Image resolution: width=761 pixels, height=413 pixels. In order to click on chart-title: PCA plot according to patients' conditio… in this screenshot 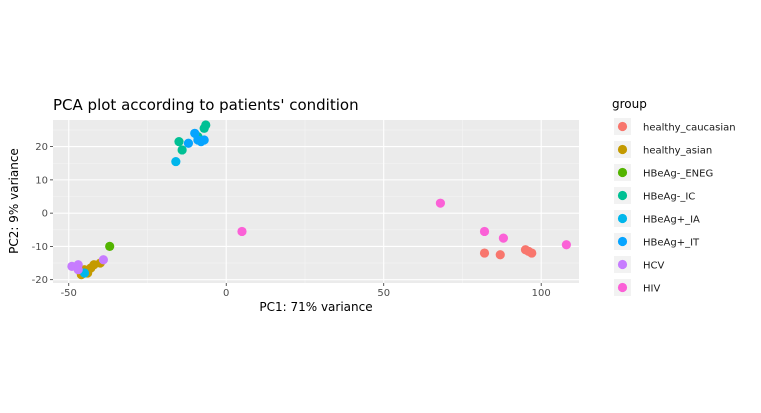, I will do `click(206, 105)`.